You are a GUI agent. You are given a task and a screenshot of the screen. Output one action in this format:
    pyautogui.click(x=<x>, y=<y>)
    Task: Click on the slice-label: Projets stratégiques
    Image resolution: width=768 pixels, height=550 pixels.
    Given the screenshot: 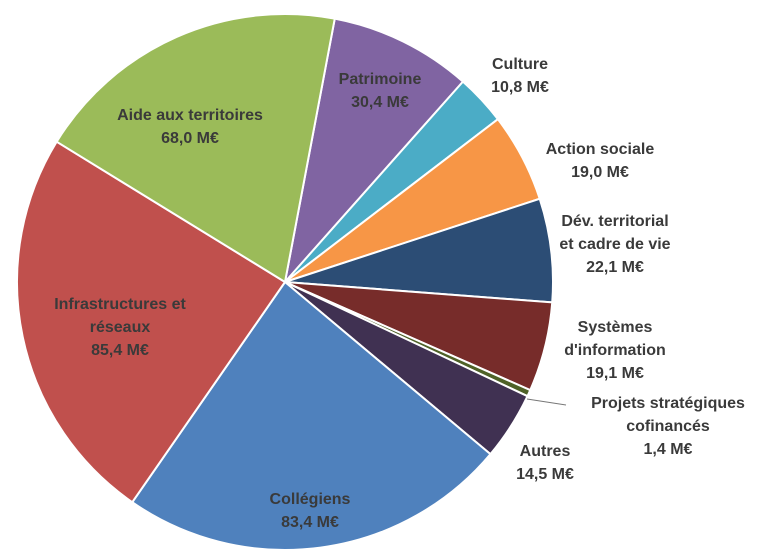 What is the action you would take?
    pyautogui.click(x=668, y=403)
    